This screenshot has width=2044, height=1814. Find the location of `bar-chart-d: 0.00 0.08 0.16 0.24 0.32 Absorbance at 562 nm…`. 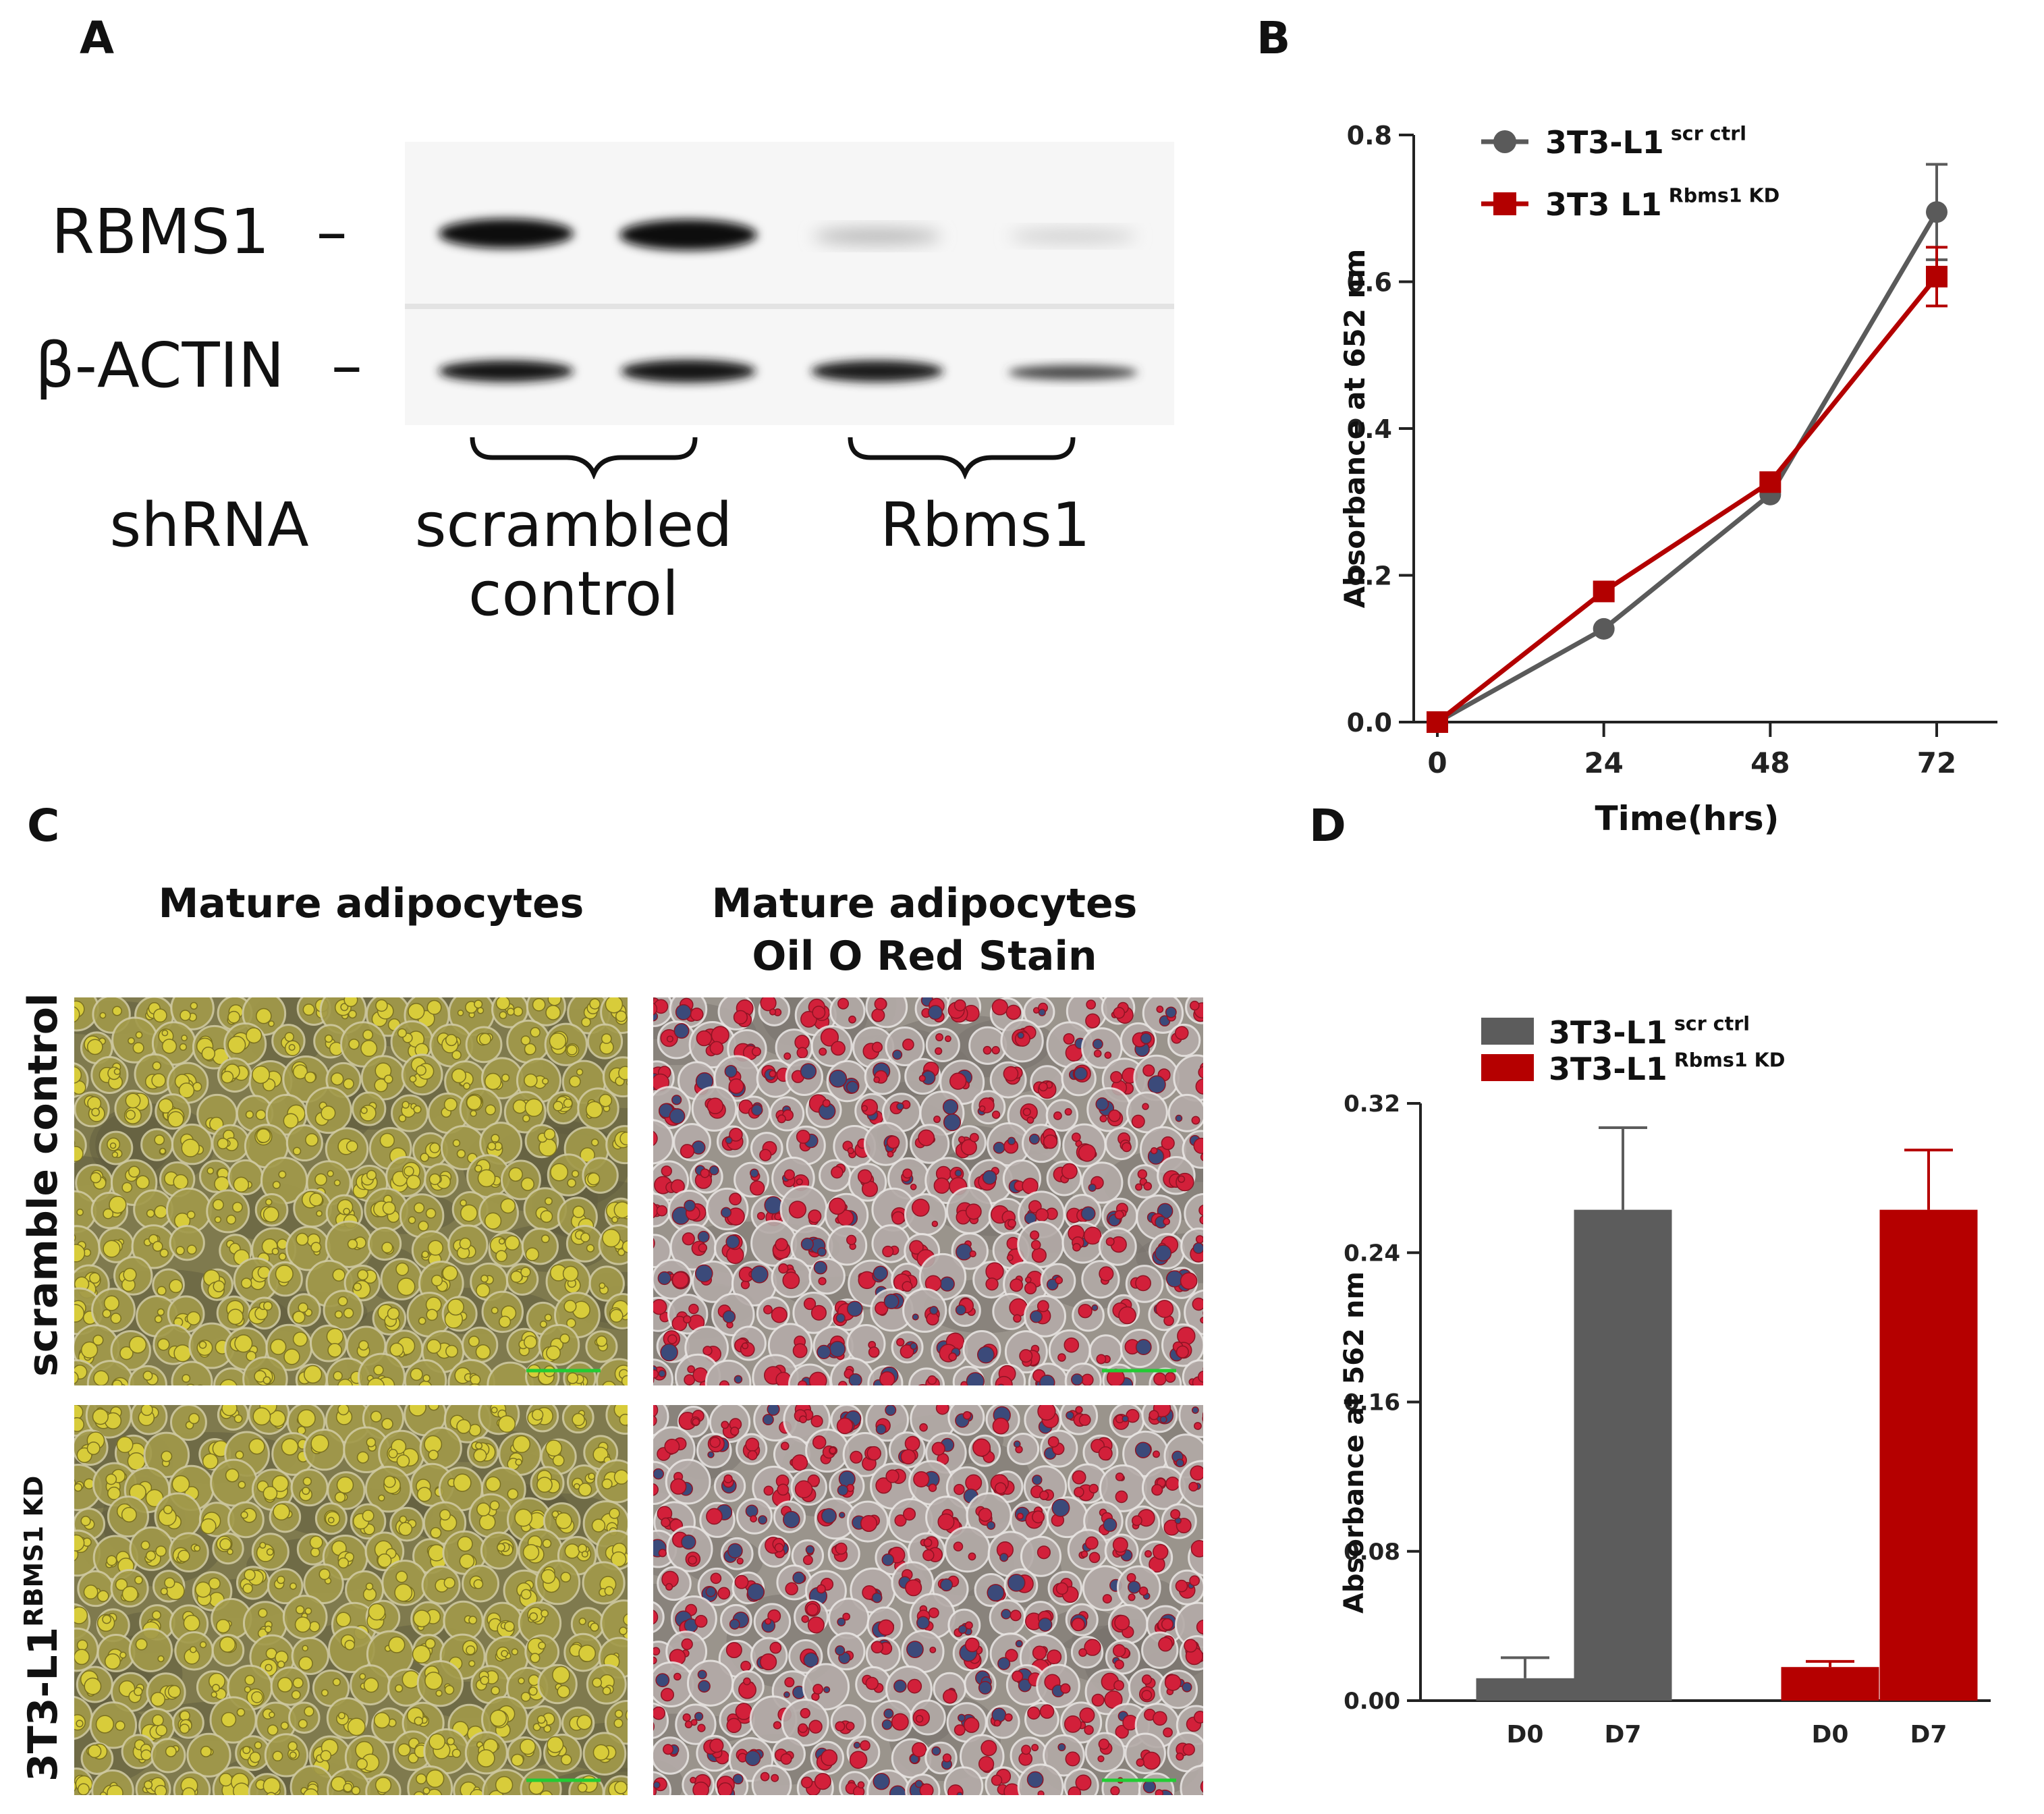

bar-chart-d: 0.00 0.08 0.16 0.24 0.32 Absorbance at 562 nm… is located at coordinates (1665, 1381).